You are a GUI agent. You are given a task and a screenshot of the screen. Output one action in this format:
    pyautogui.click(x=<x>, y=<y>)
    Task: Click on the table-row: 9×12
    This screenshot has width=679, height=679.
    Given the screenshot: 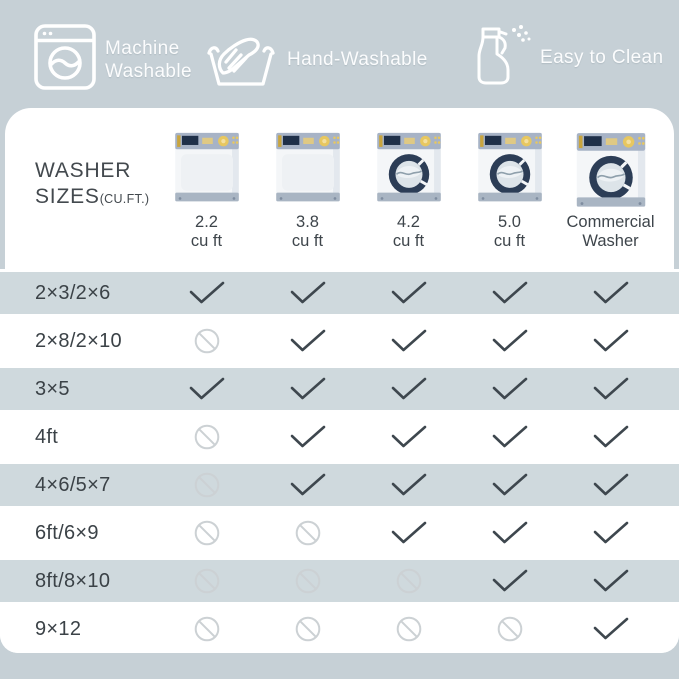 What is the action you would take?
    pyautogui.click(x=339, y=629)
    